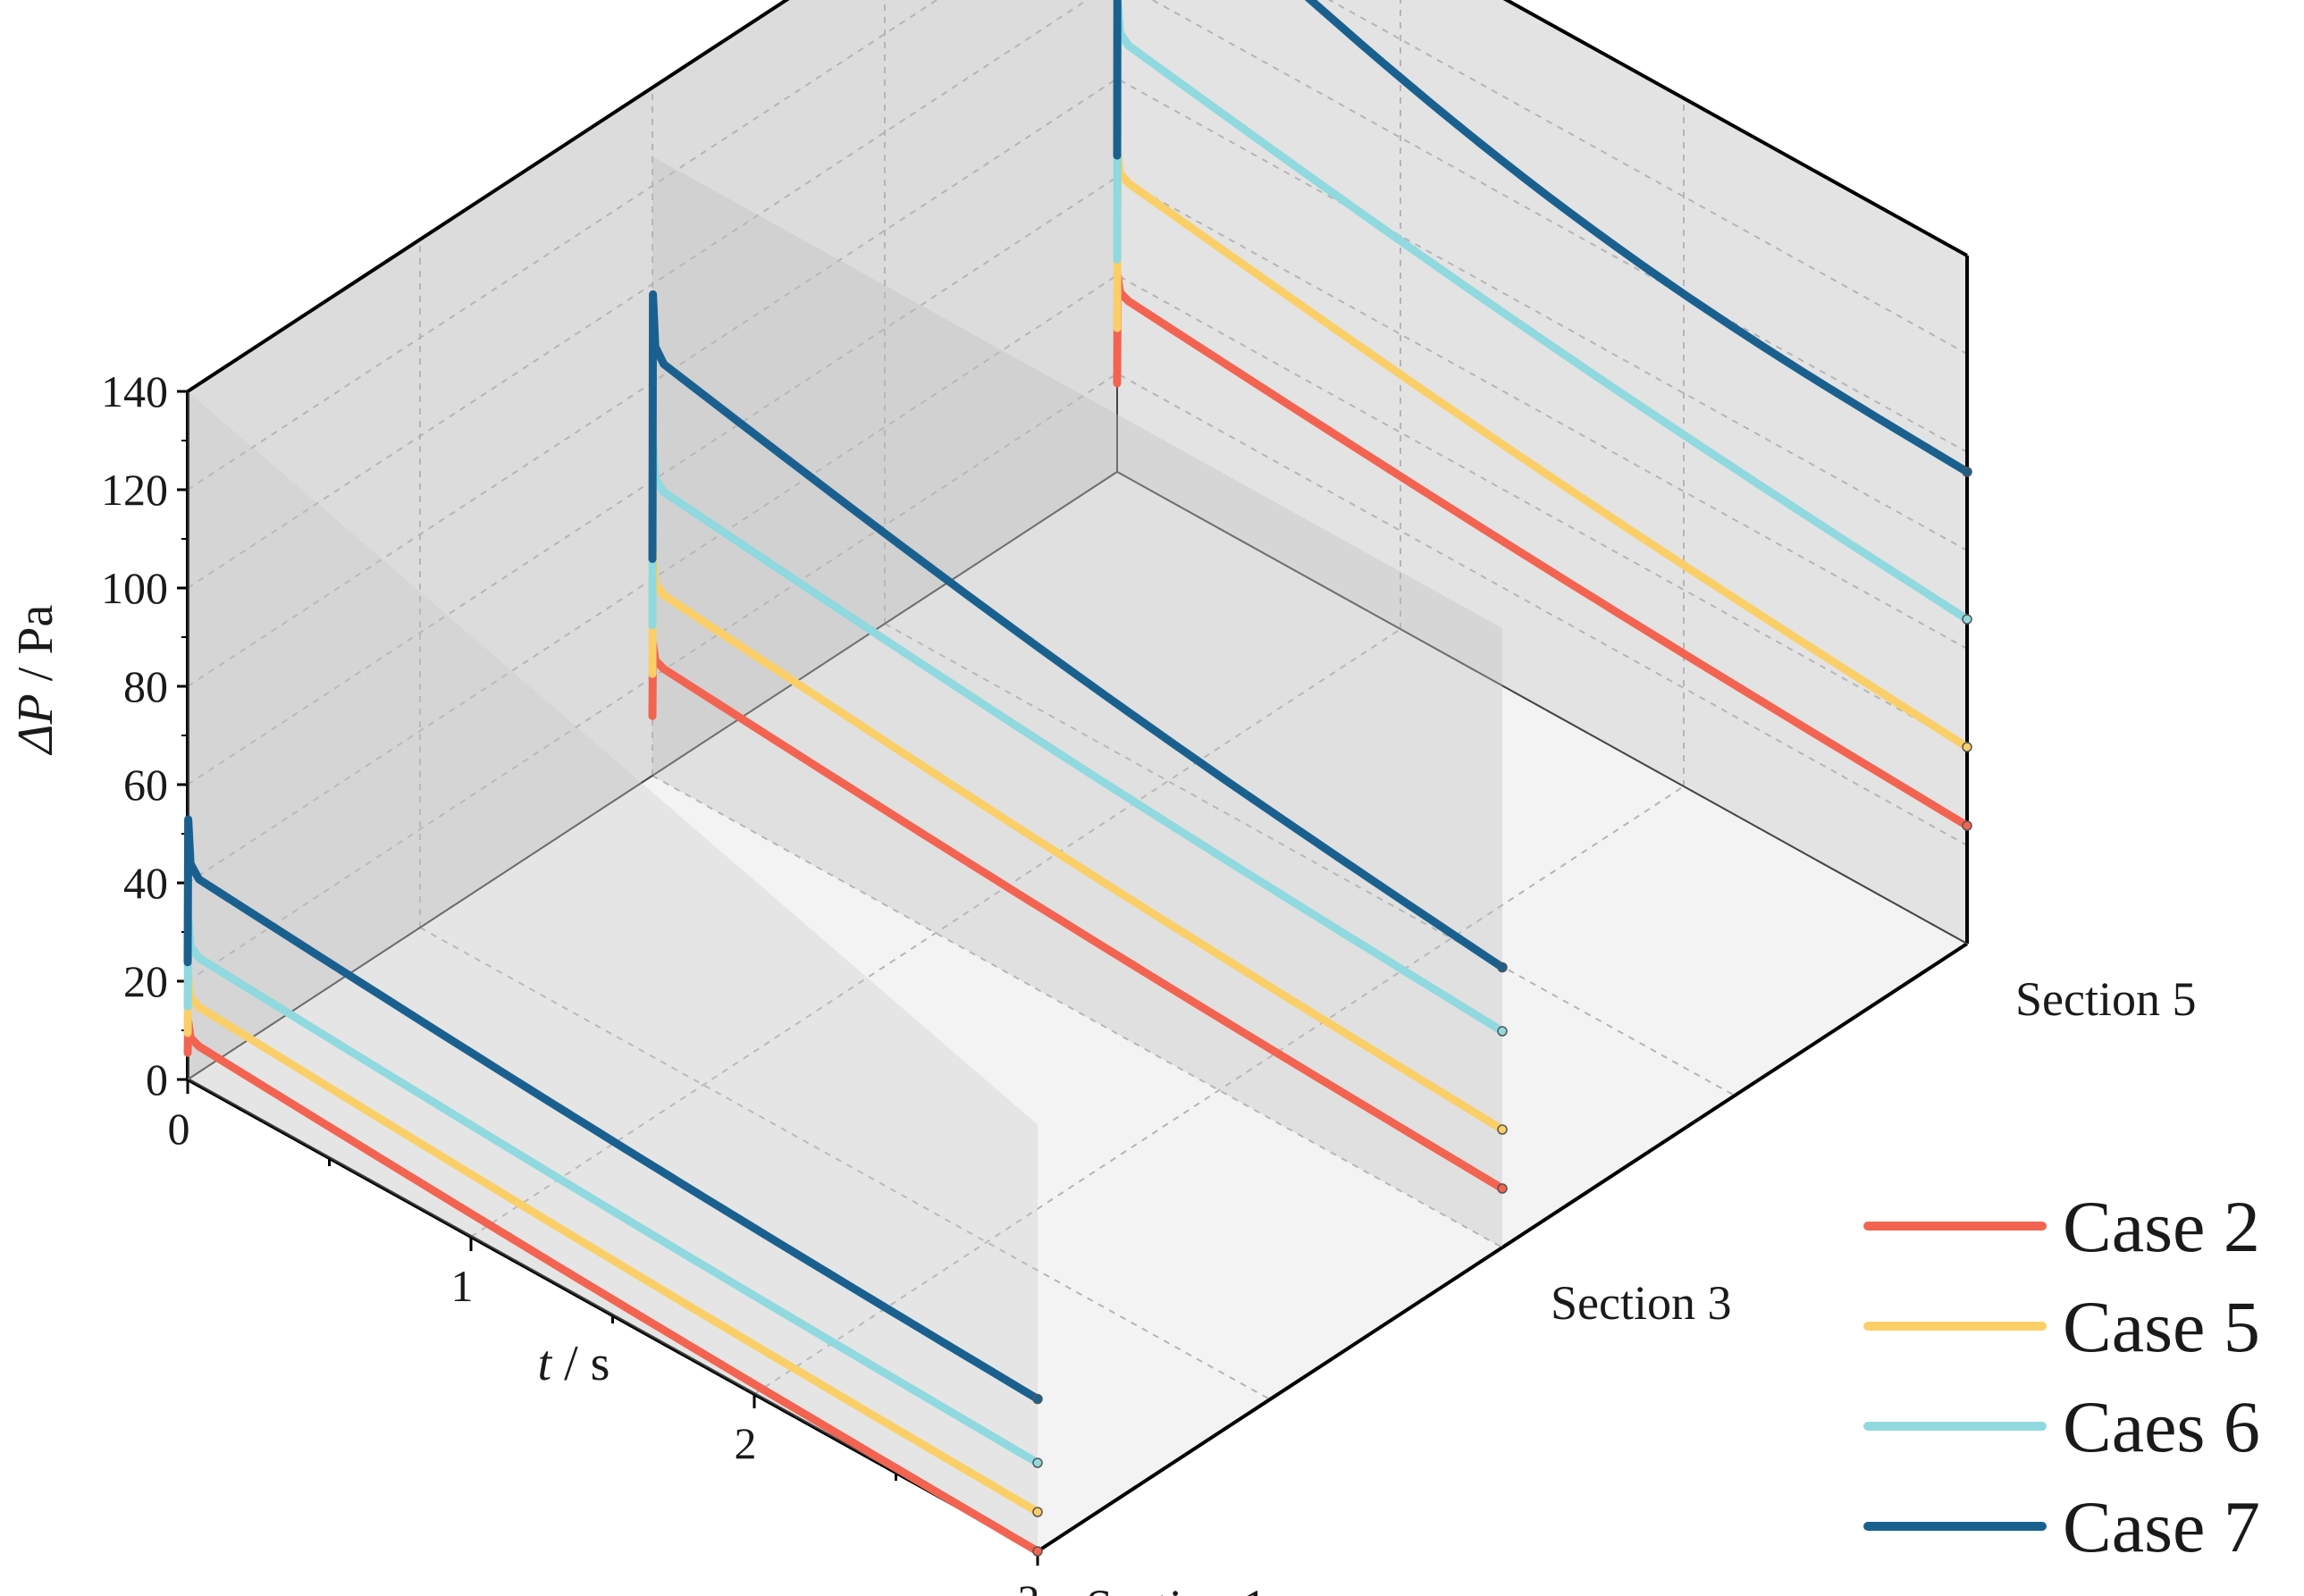  I want to click on x-axis-label-unit: / s, so click(580, 1363).